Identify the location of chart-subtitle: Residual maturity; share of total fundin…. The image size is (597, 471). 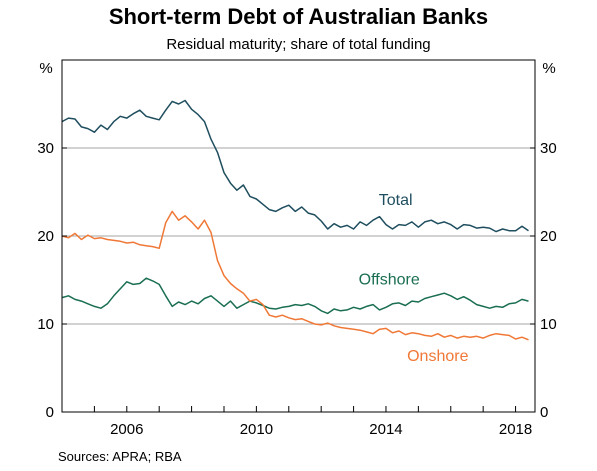
(298, 44).